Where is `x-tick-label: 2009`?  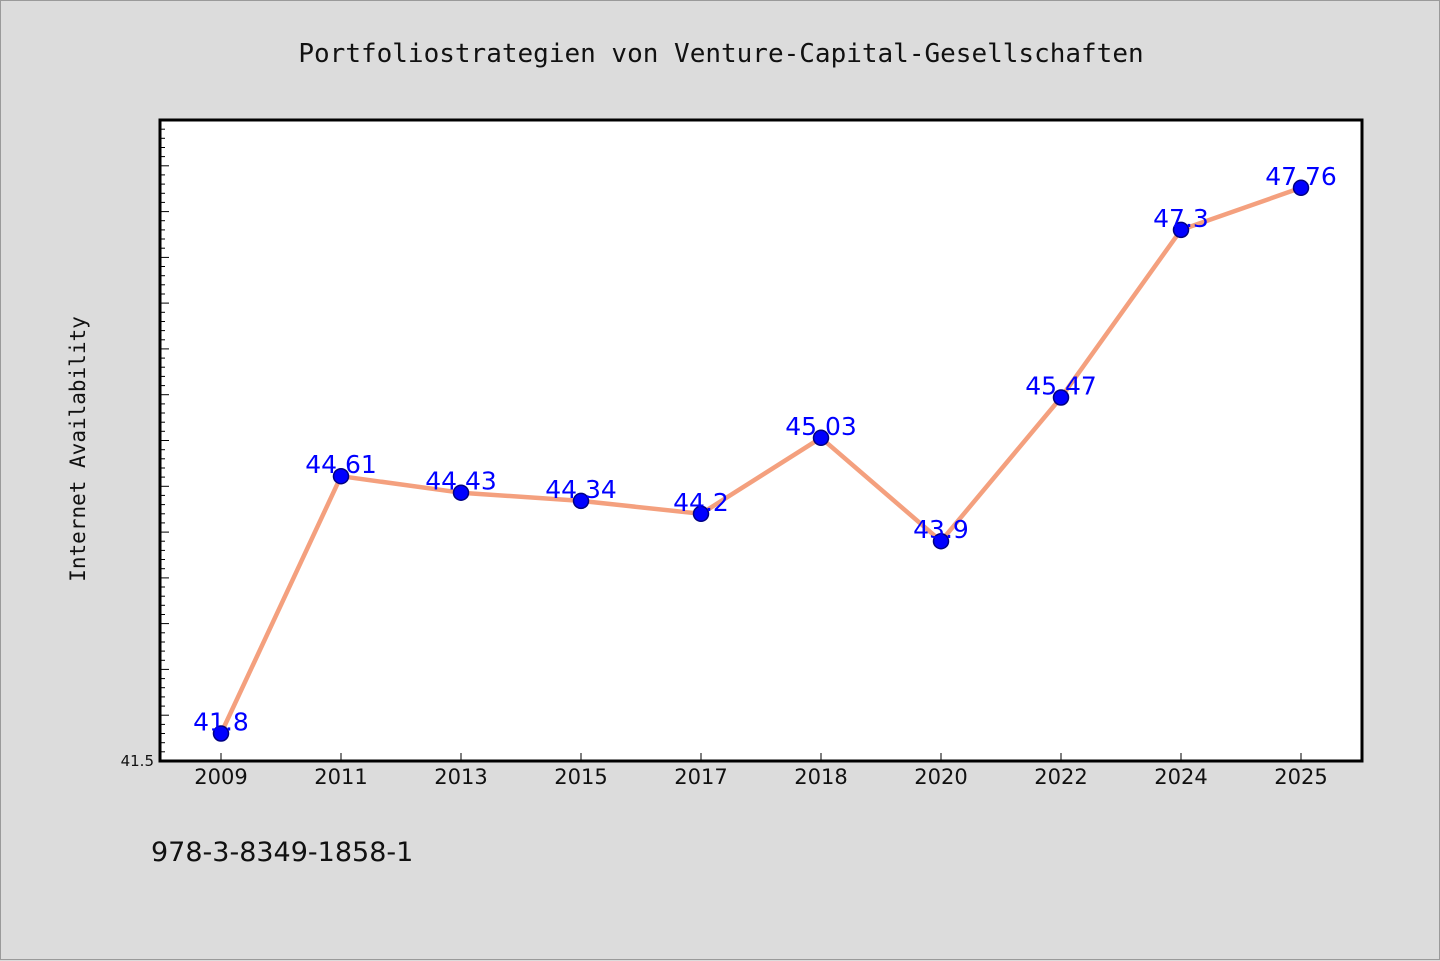
x-tick-label: 2009 is located at coordinates (220, 777).